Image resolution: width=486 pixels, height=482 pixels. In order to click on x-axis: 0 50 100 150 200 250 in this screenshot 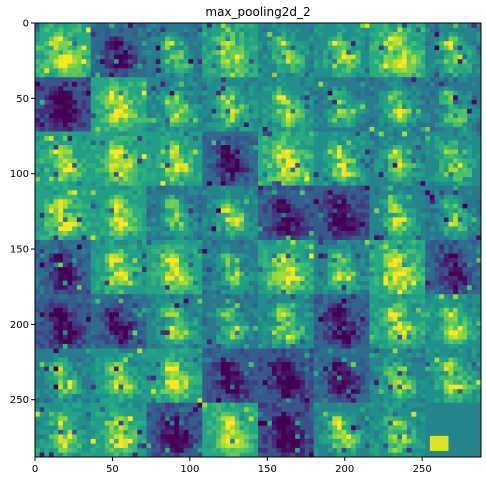, I will do `click(232, 466)`.